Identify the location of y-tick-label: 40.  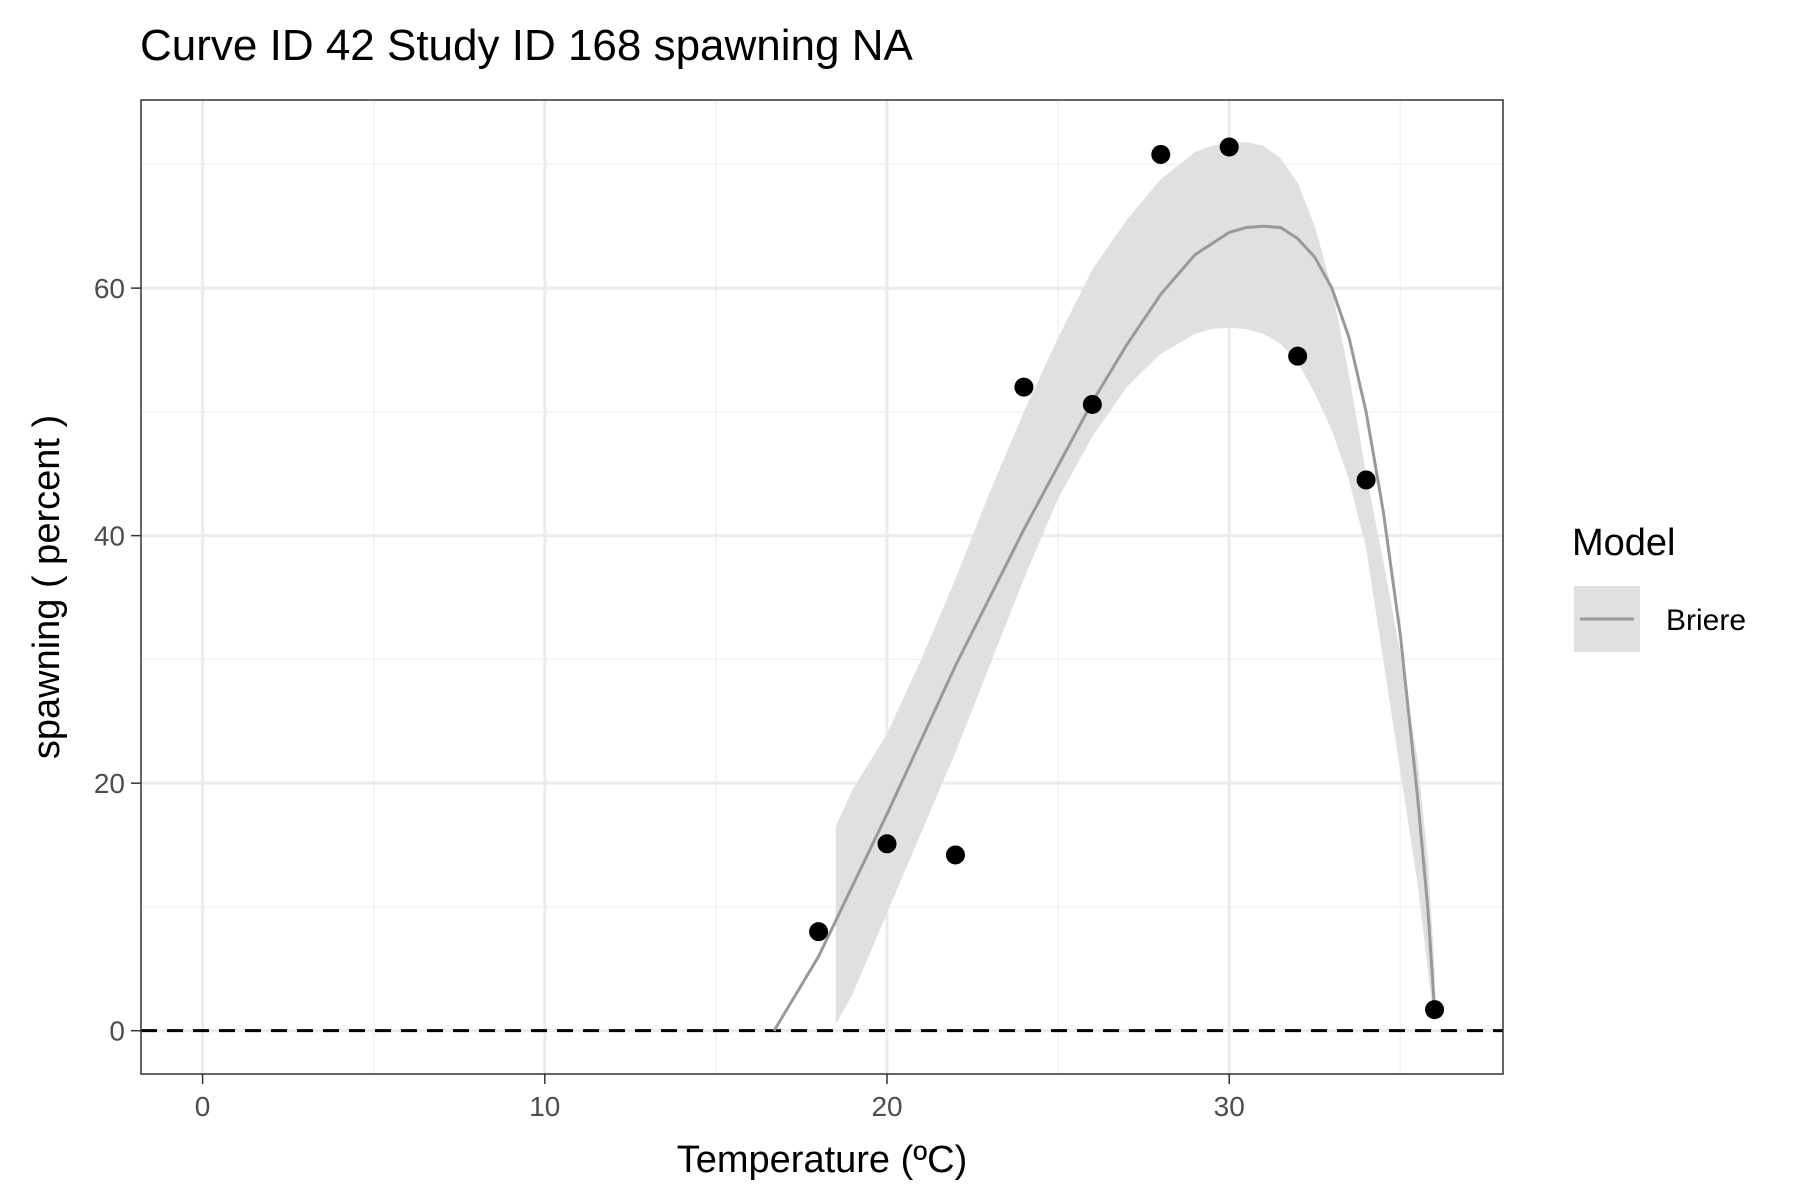
(109, 536).